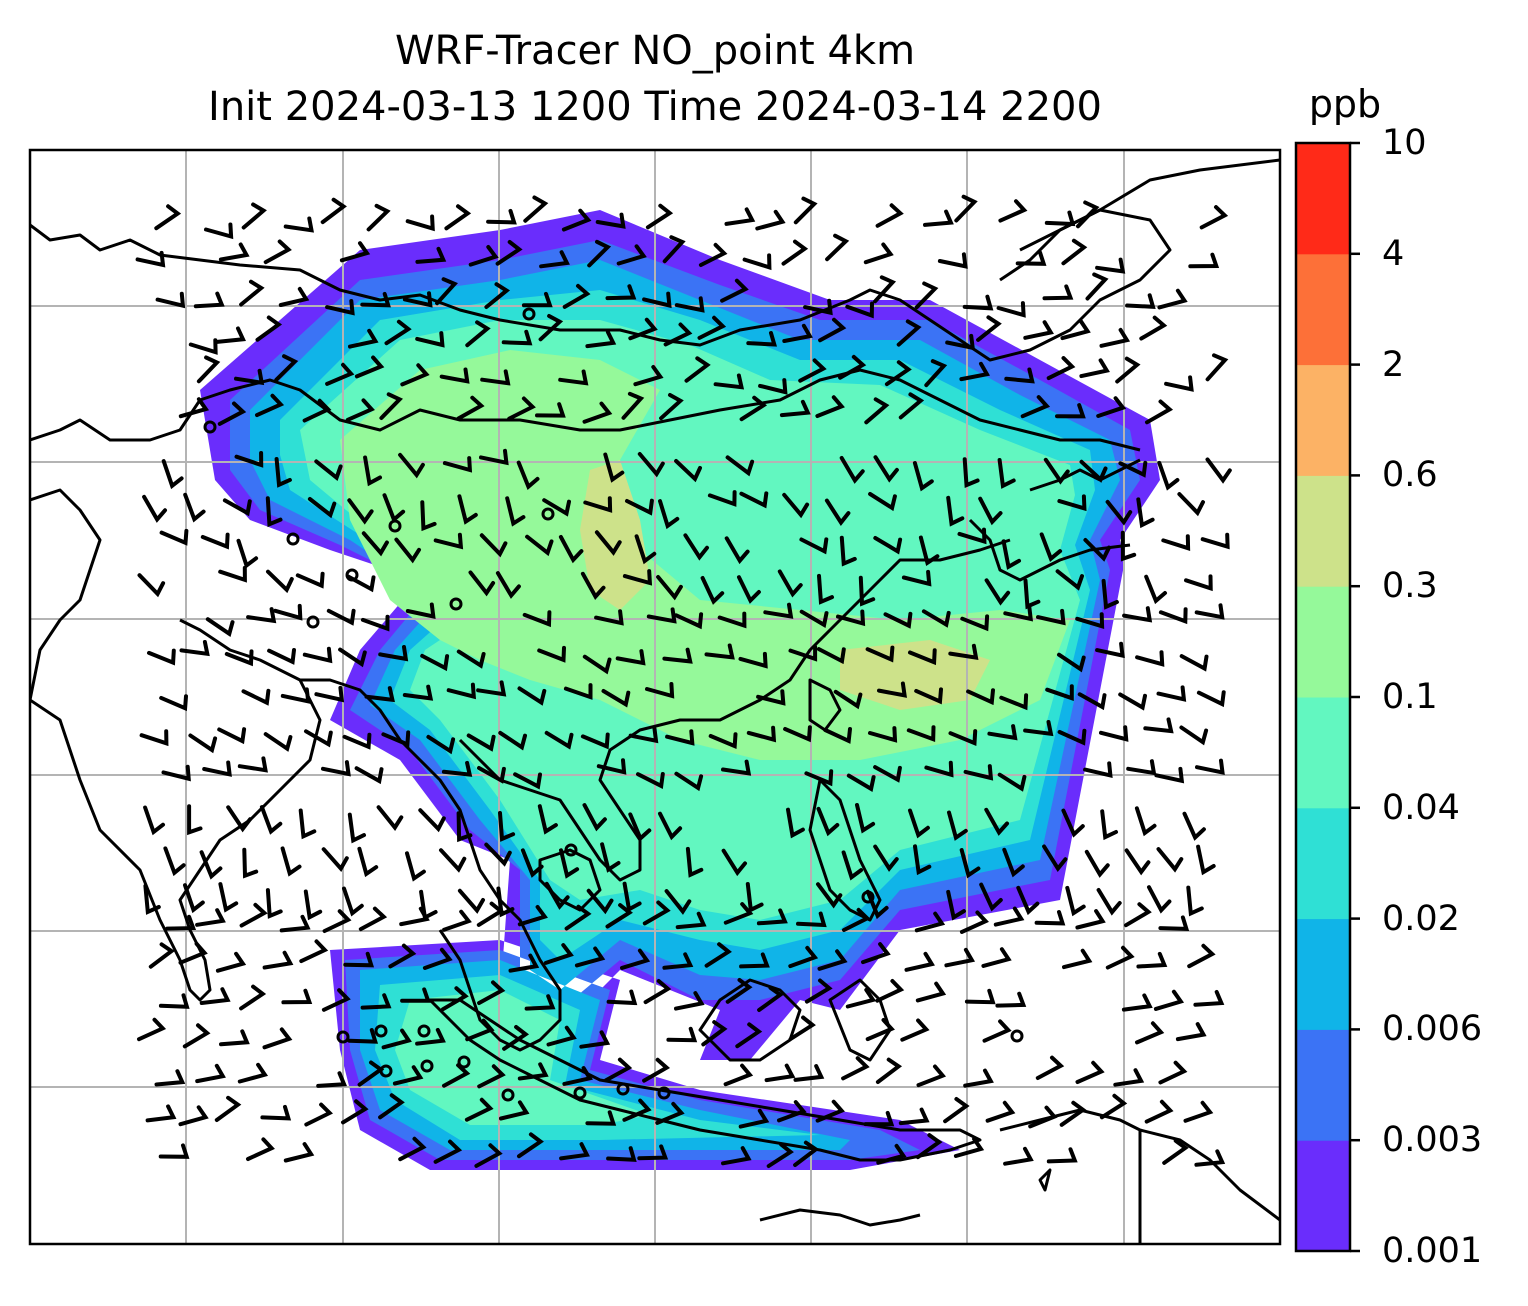  I want to click on colorbar-segment, so click(1323, 863).